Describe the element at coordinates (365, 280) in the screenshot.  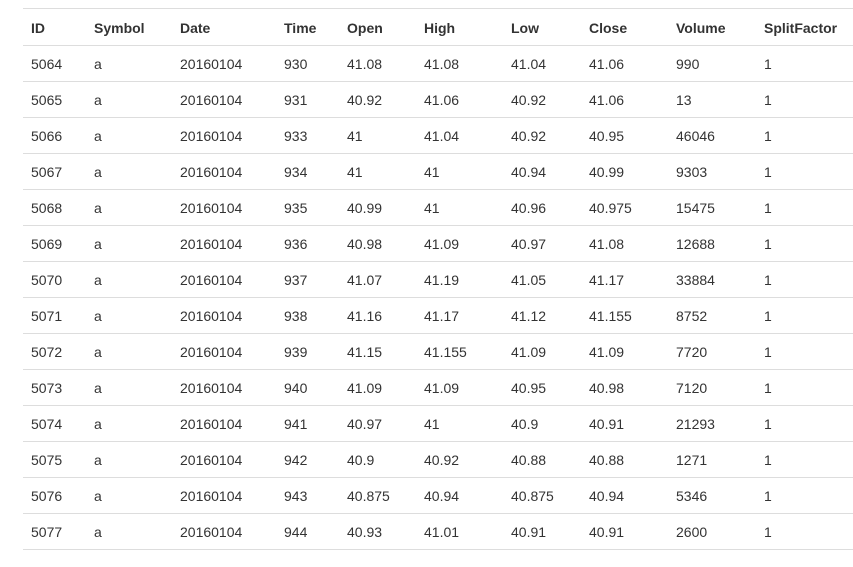
I see `cell-open: 41.07` at that location.